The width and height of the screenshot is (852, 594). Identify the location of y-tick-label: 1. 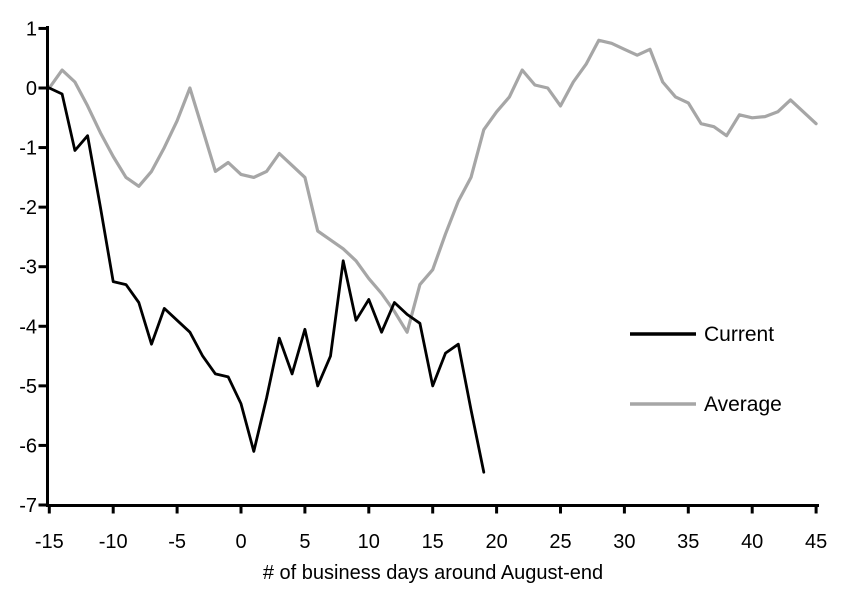
(31, 29).